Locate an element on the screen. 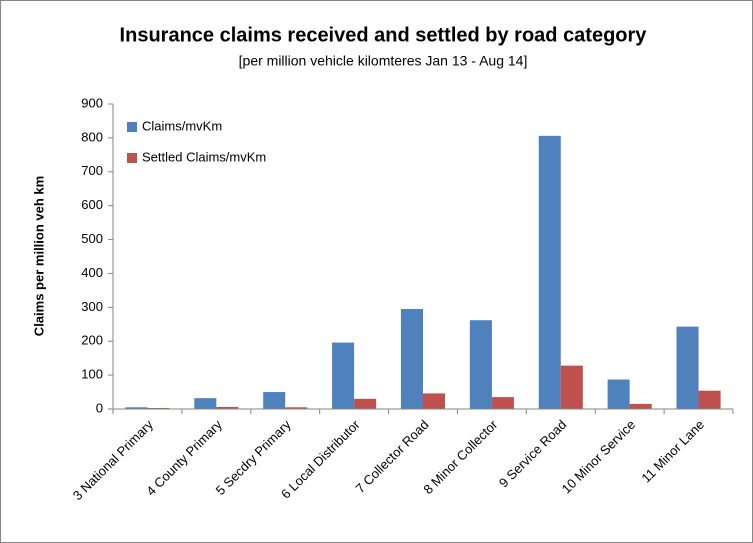 This screenshot has height=543, width=753. y-tick-label: 900 is located at coordinates (92, 102).